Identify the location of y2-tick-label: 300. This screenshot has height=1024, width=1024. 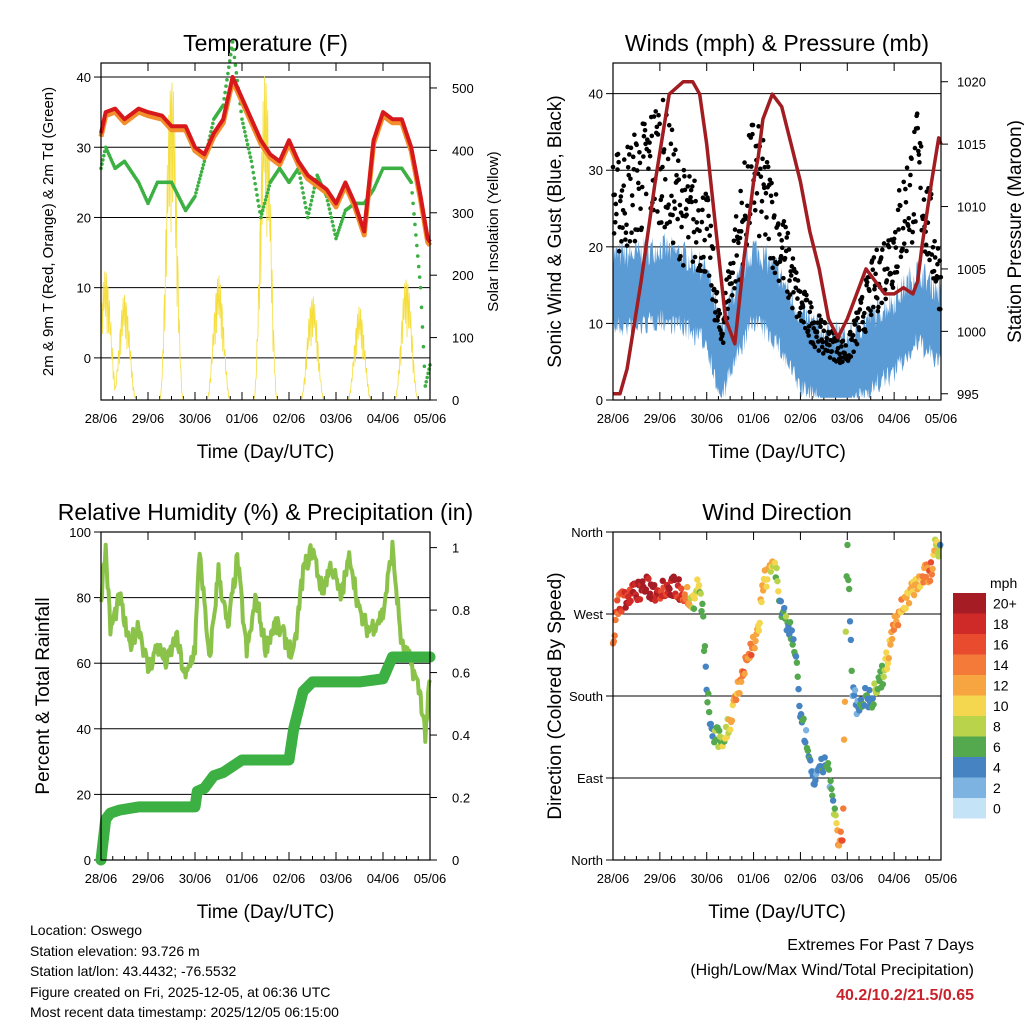
(463, 213).